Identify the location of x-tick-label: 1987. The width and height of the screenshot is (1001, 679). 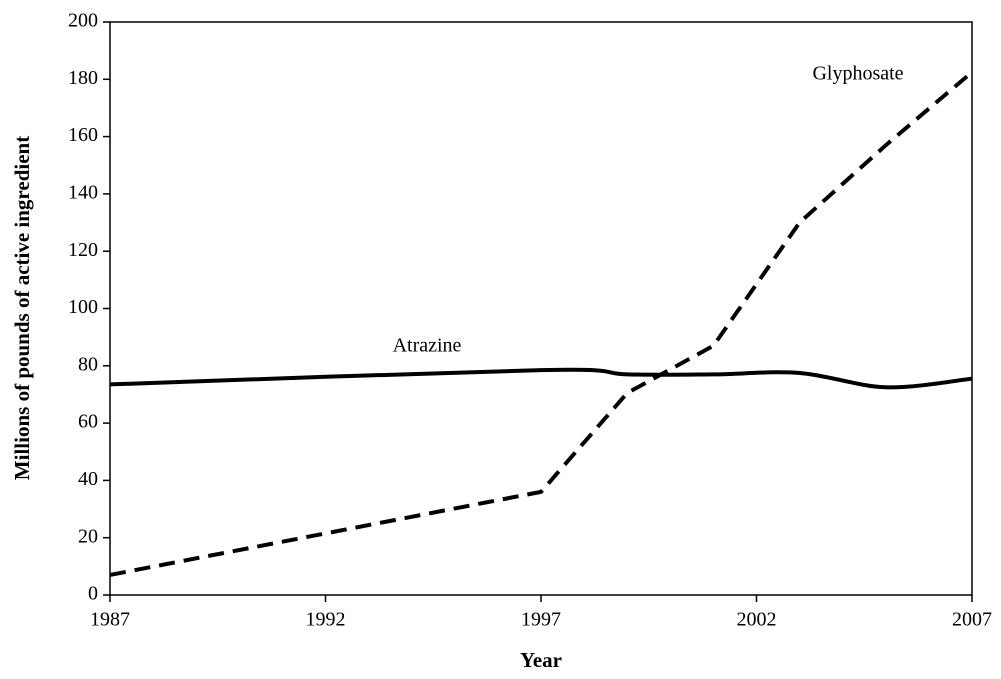
(110, 620).